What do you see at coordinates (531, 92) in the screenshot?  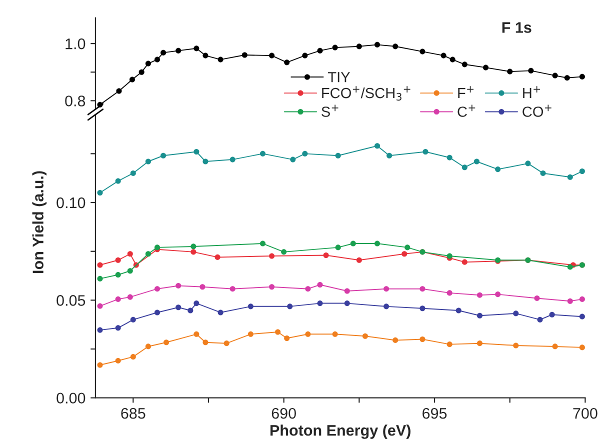 I see `legend-label: H$^{+}$` at bounding box center [531, 92].